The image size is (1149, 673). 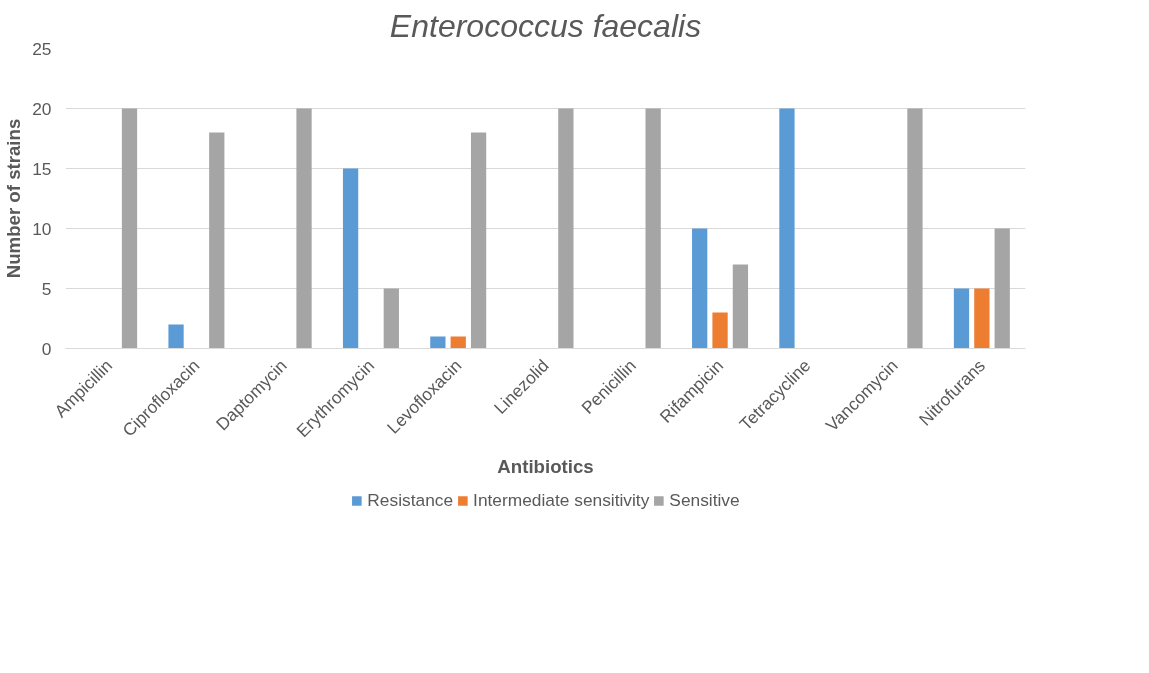 I want to click on y-tick-label: 25, so click(x=42, y=48).